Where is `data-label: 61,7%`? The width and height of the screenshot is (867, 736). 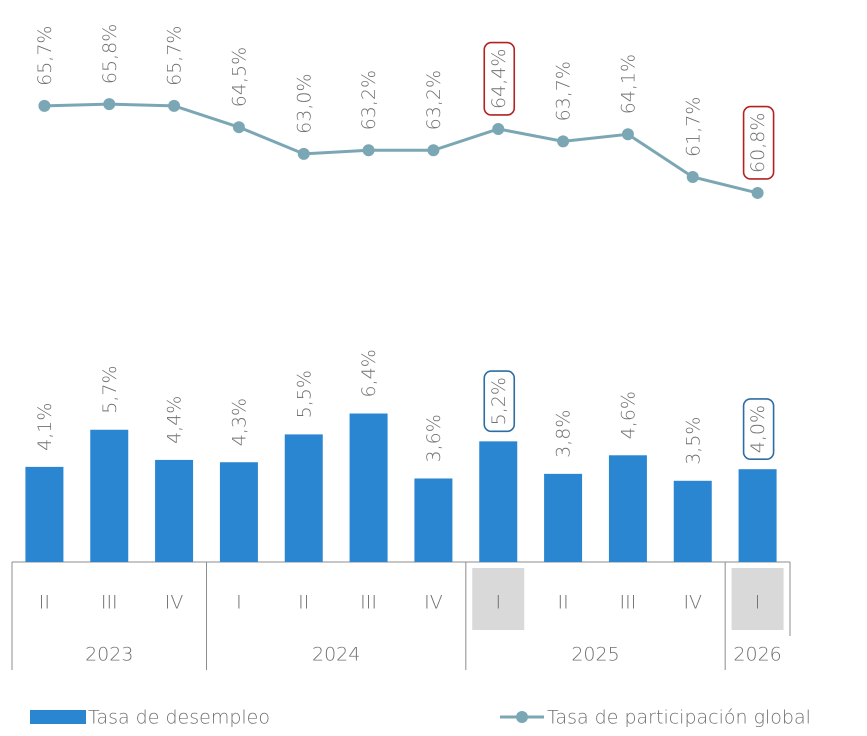
data-label: 61,7% is located at coordinates (693, 127).